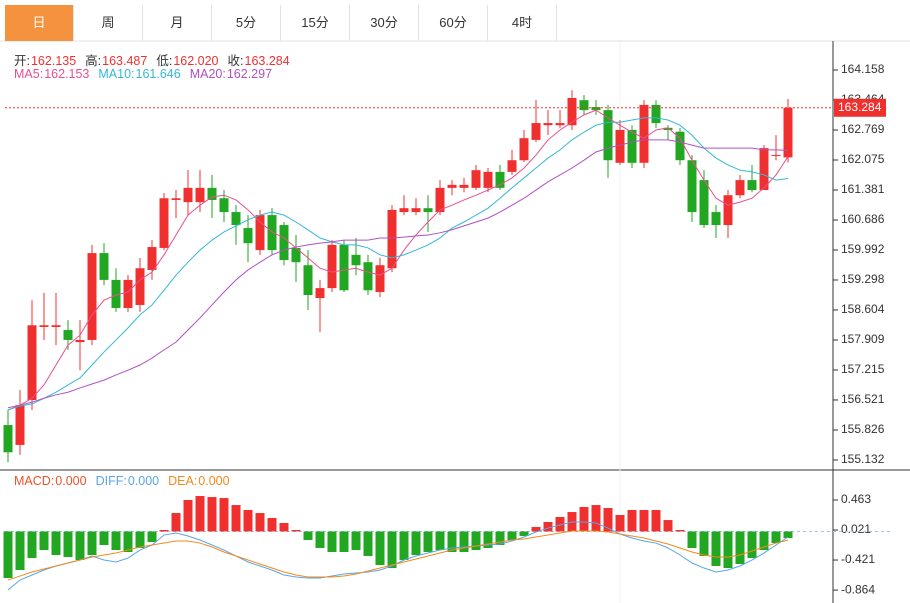 The image size is (910, 603). I want to click on legend-item: 开:162.135, so click(45, 59).